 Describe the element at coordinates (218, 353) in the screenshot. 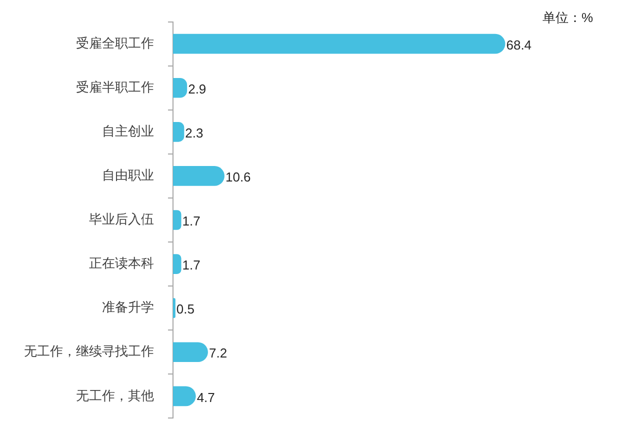

I see `data-label: 7.2` at that location.